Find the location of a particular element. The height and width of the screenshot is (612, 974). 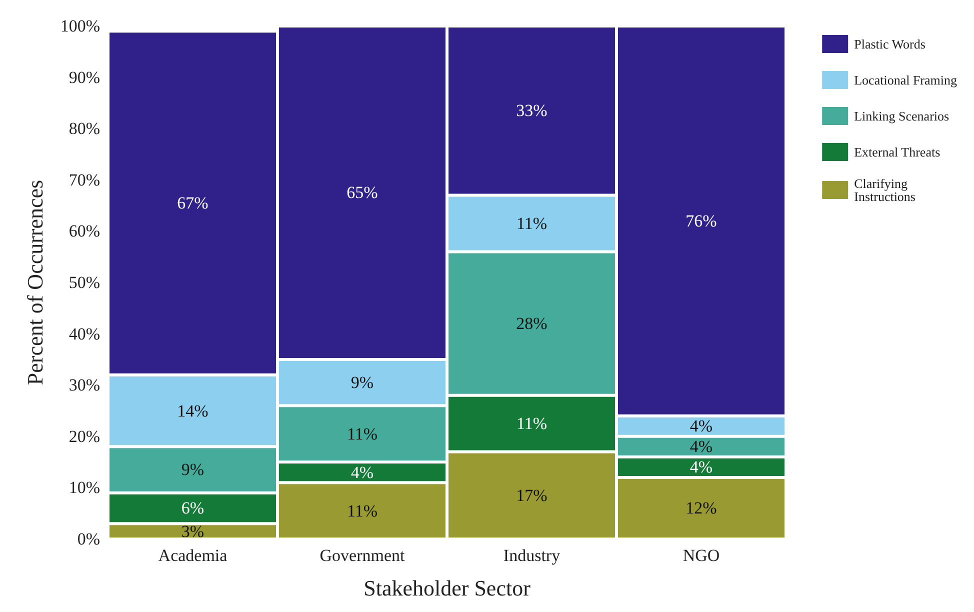

data-label: 6% is located at coordinates (192, 508).